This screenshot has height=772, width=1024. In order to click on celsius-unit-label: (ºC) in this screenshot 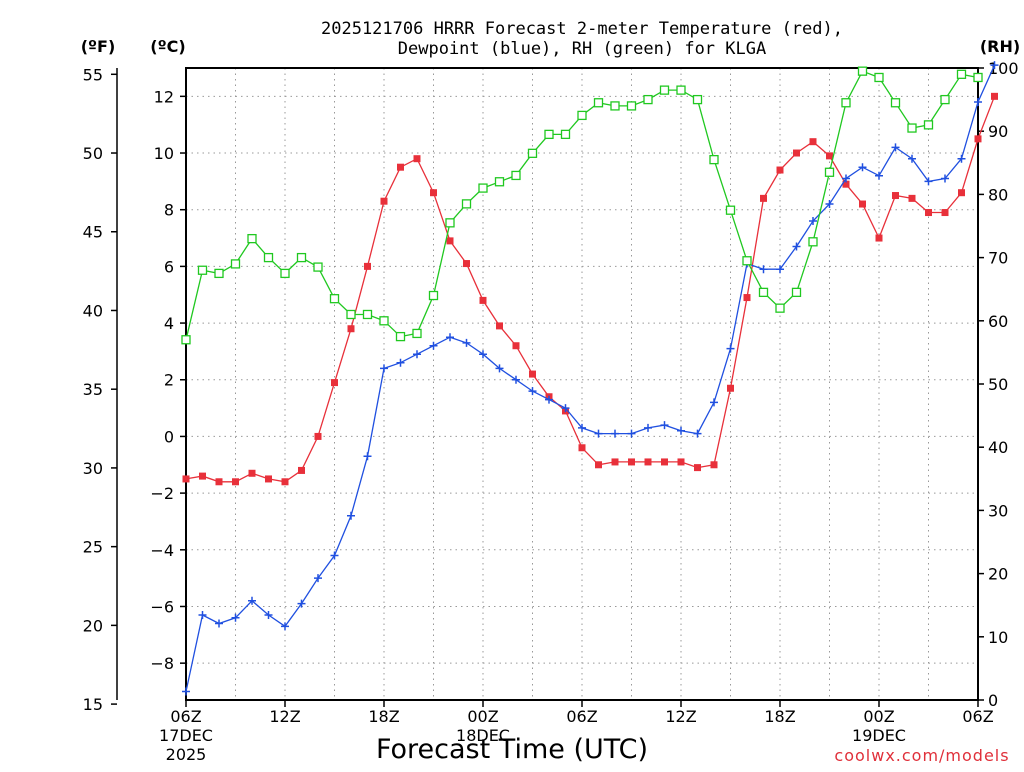, I will do `click(167, 46)`.